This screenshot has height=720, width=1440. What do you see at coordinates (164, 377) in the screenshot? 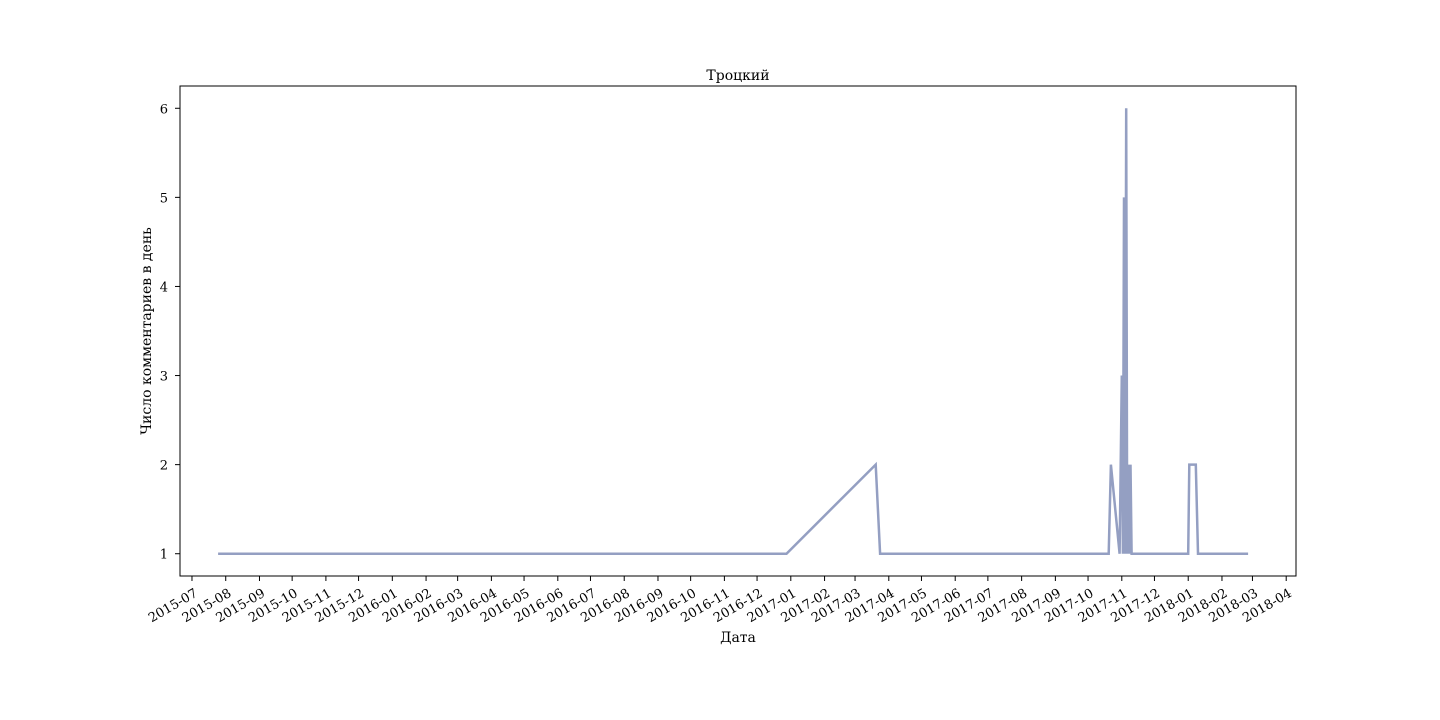
I see `y-tick-label: 3` at bounding box center [164, 377].